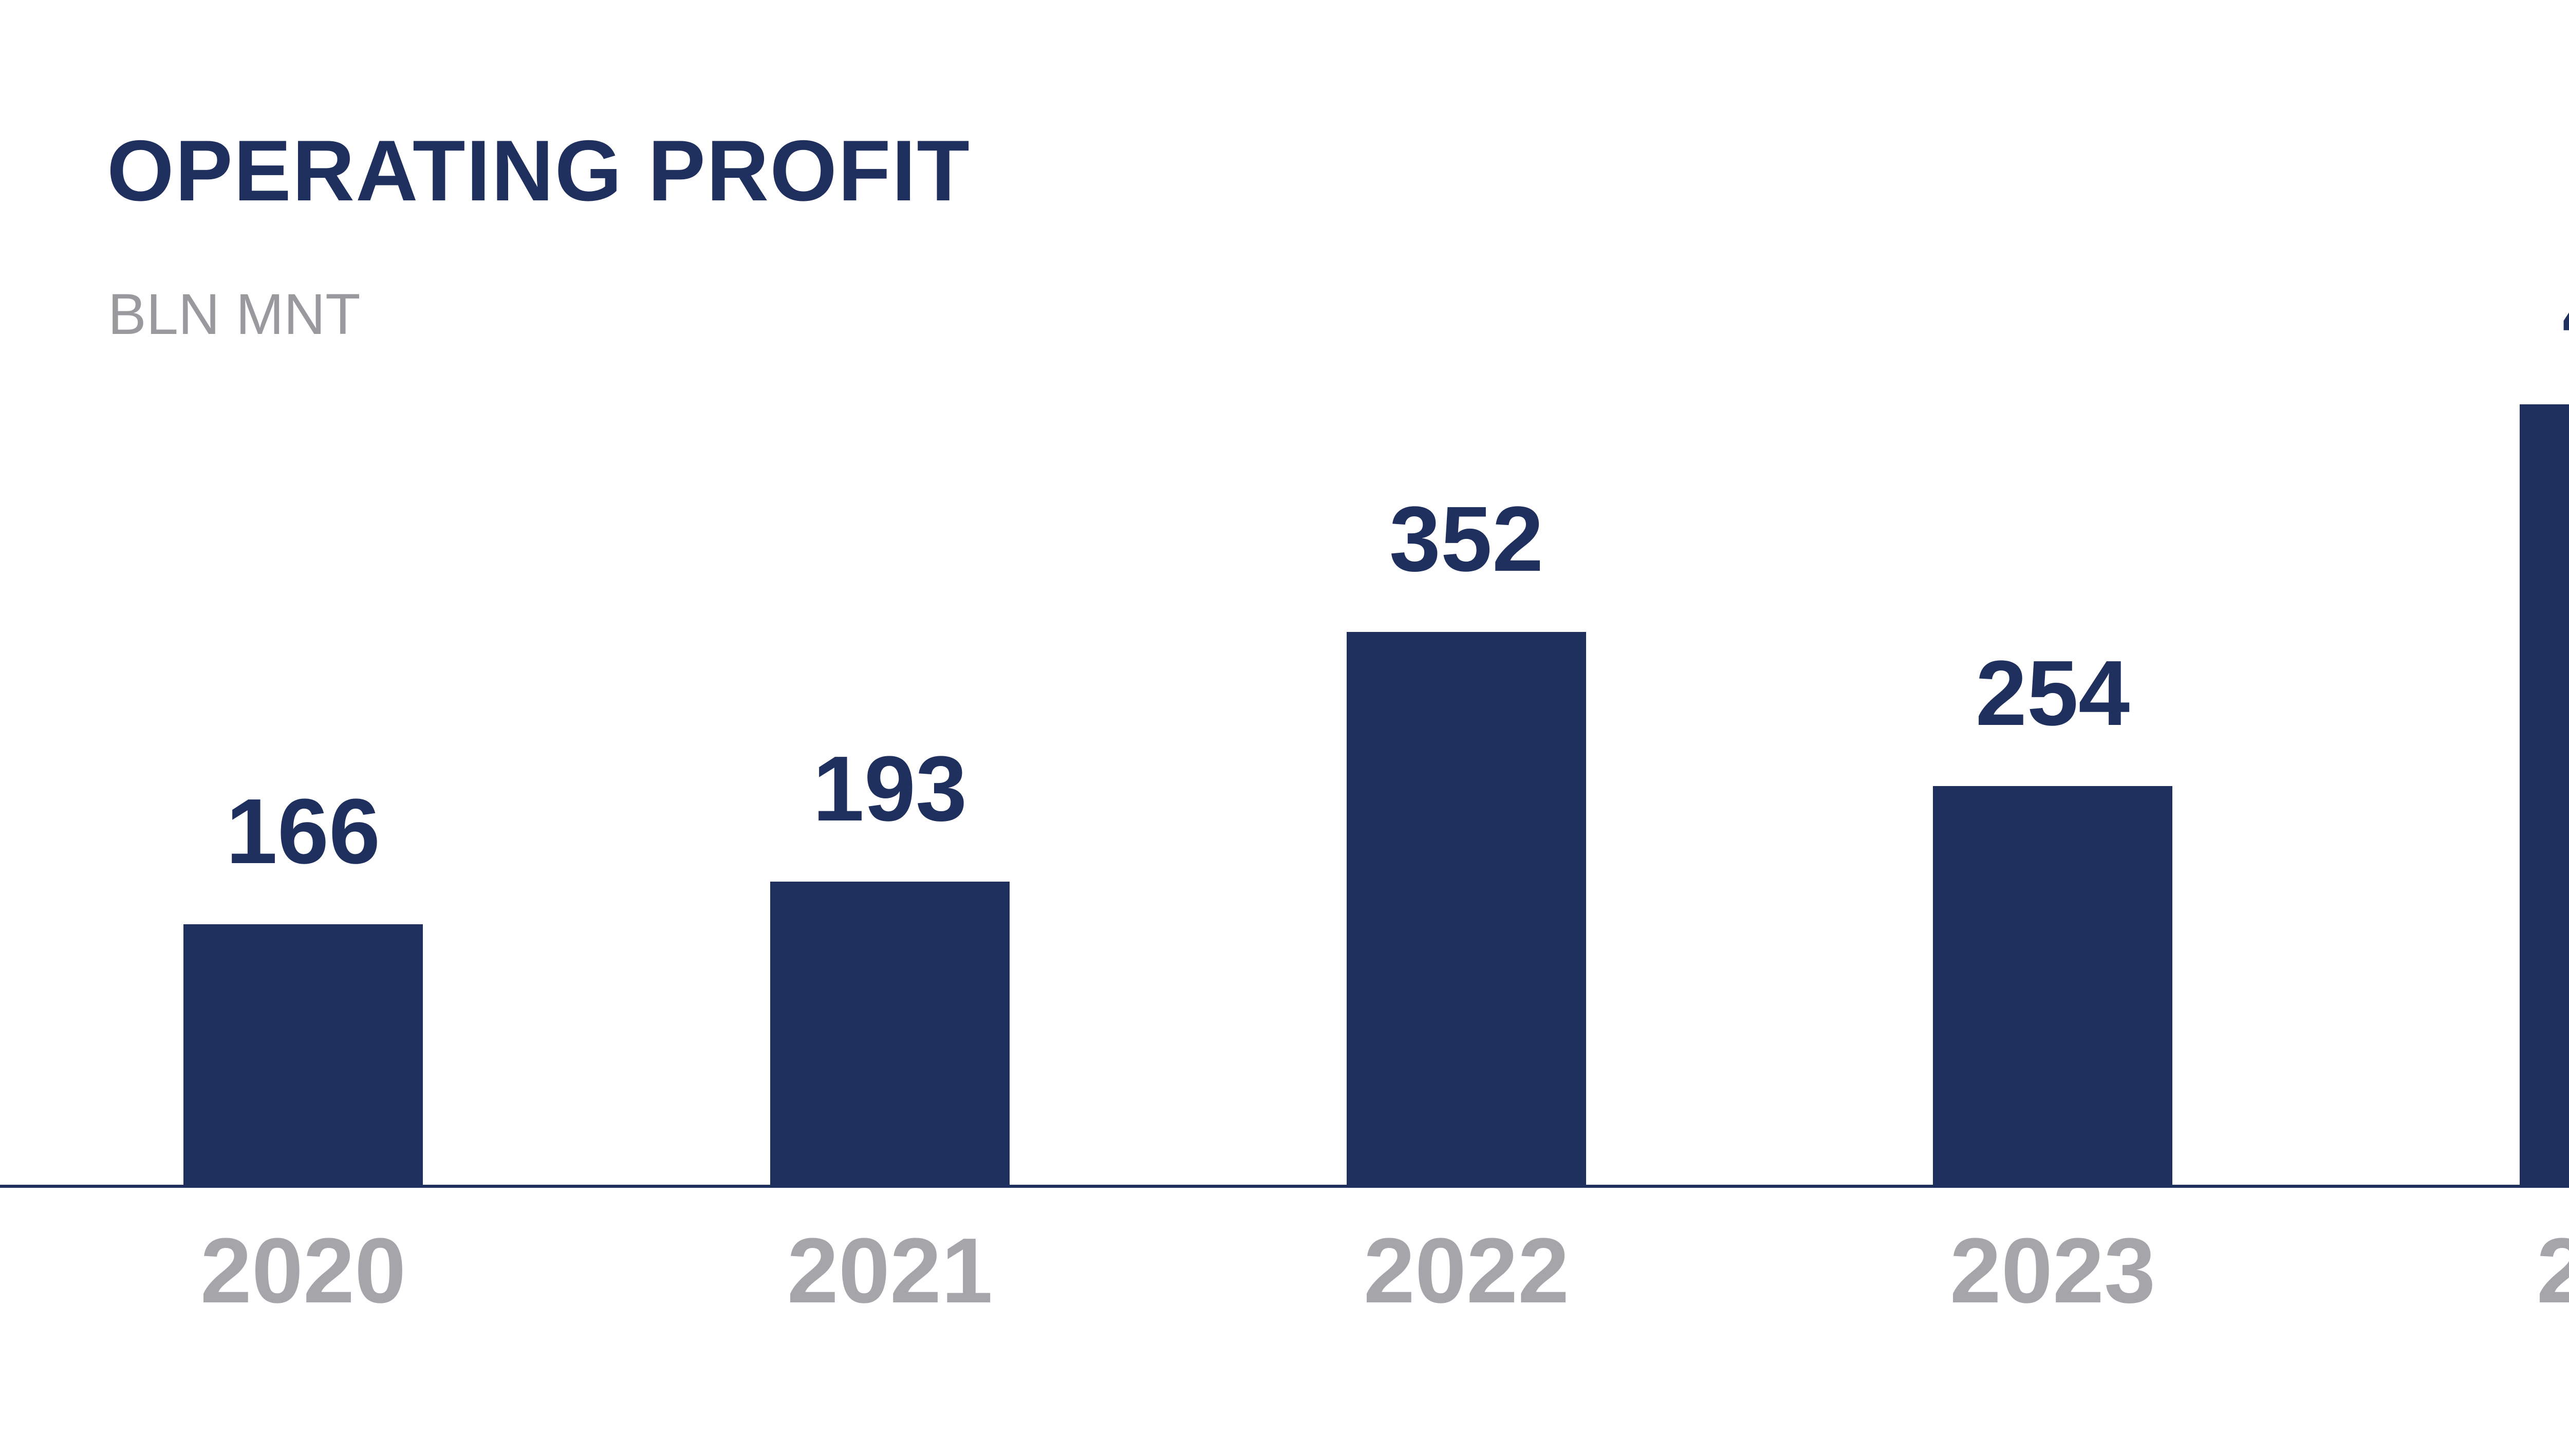 The width and height of the screenshot is (2569, 1456). What do you see at coordinates (890, 1033) in the screenshot?
I see `bar-2021` at bounding box center [890, 1033].